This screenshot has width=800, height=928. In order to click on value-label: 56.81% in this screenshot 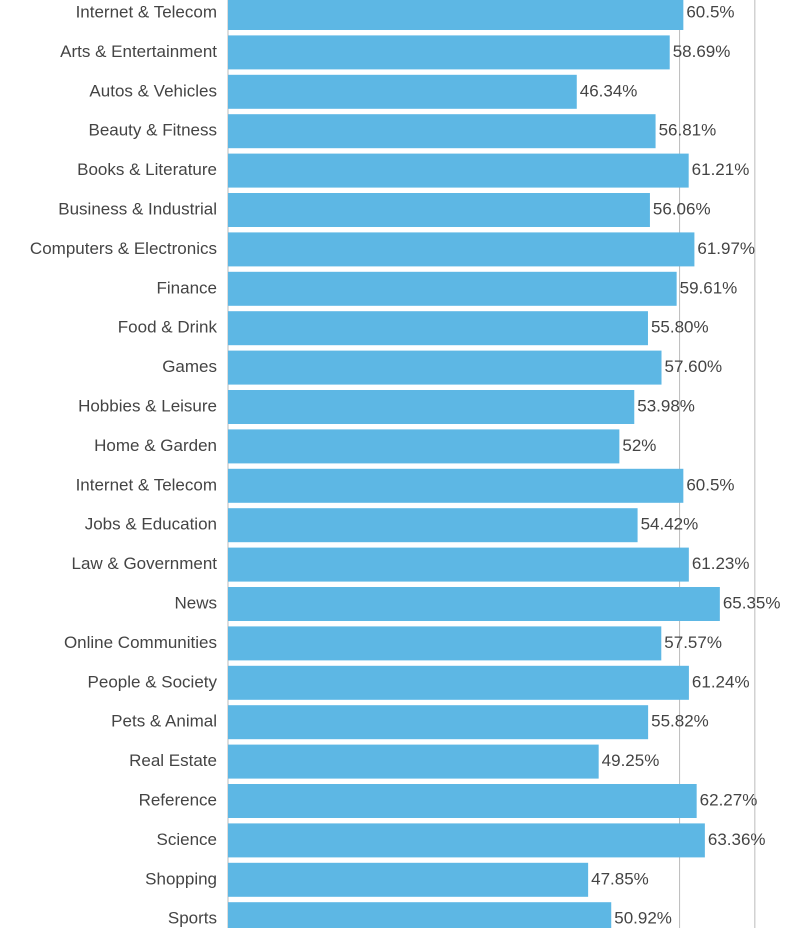, I will do `click(688, 130)`.